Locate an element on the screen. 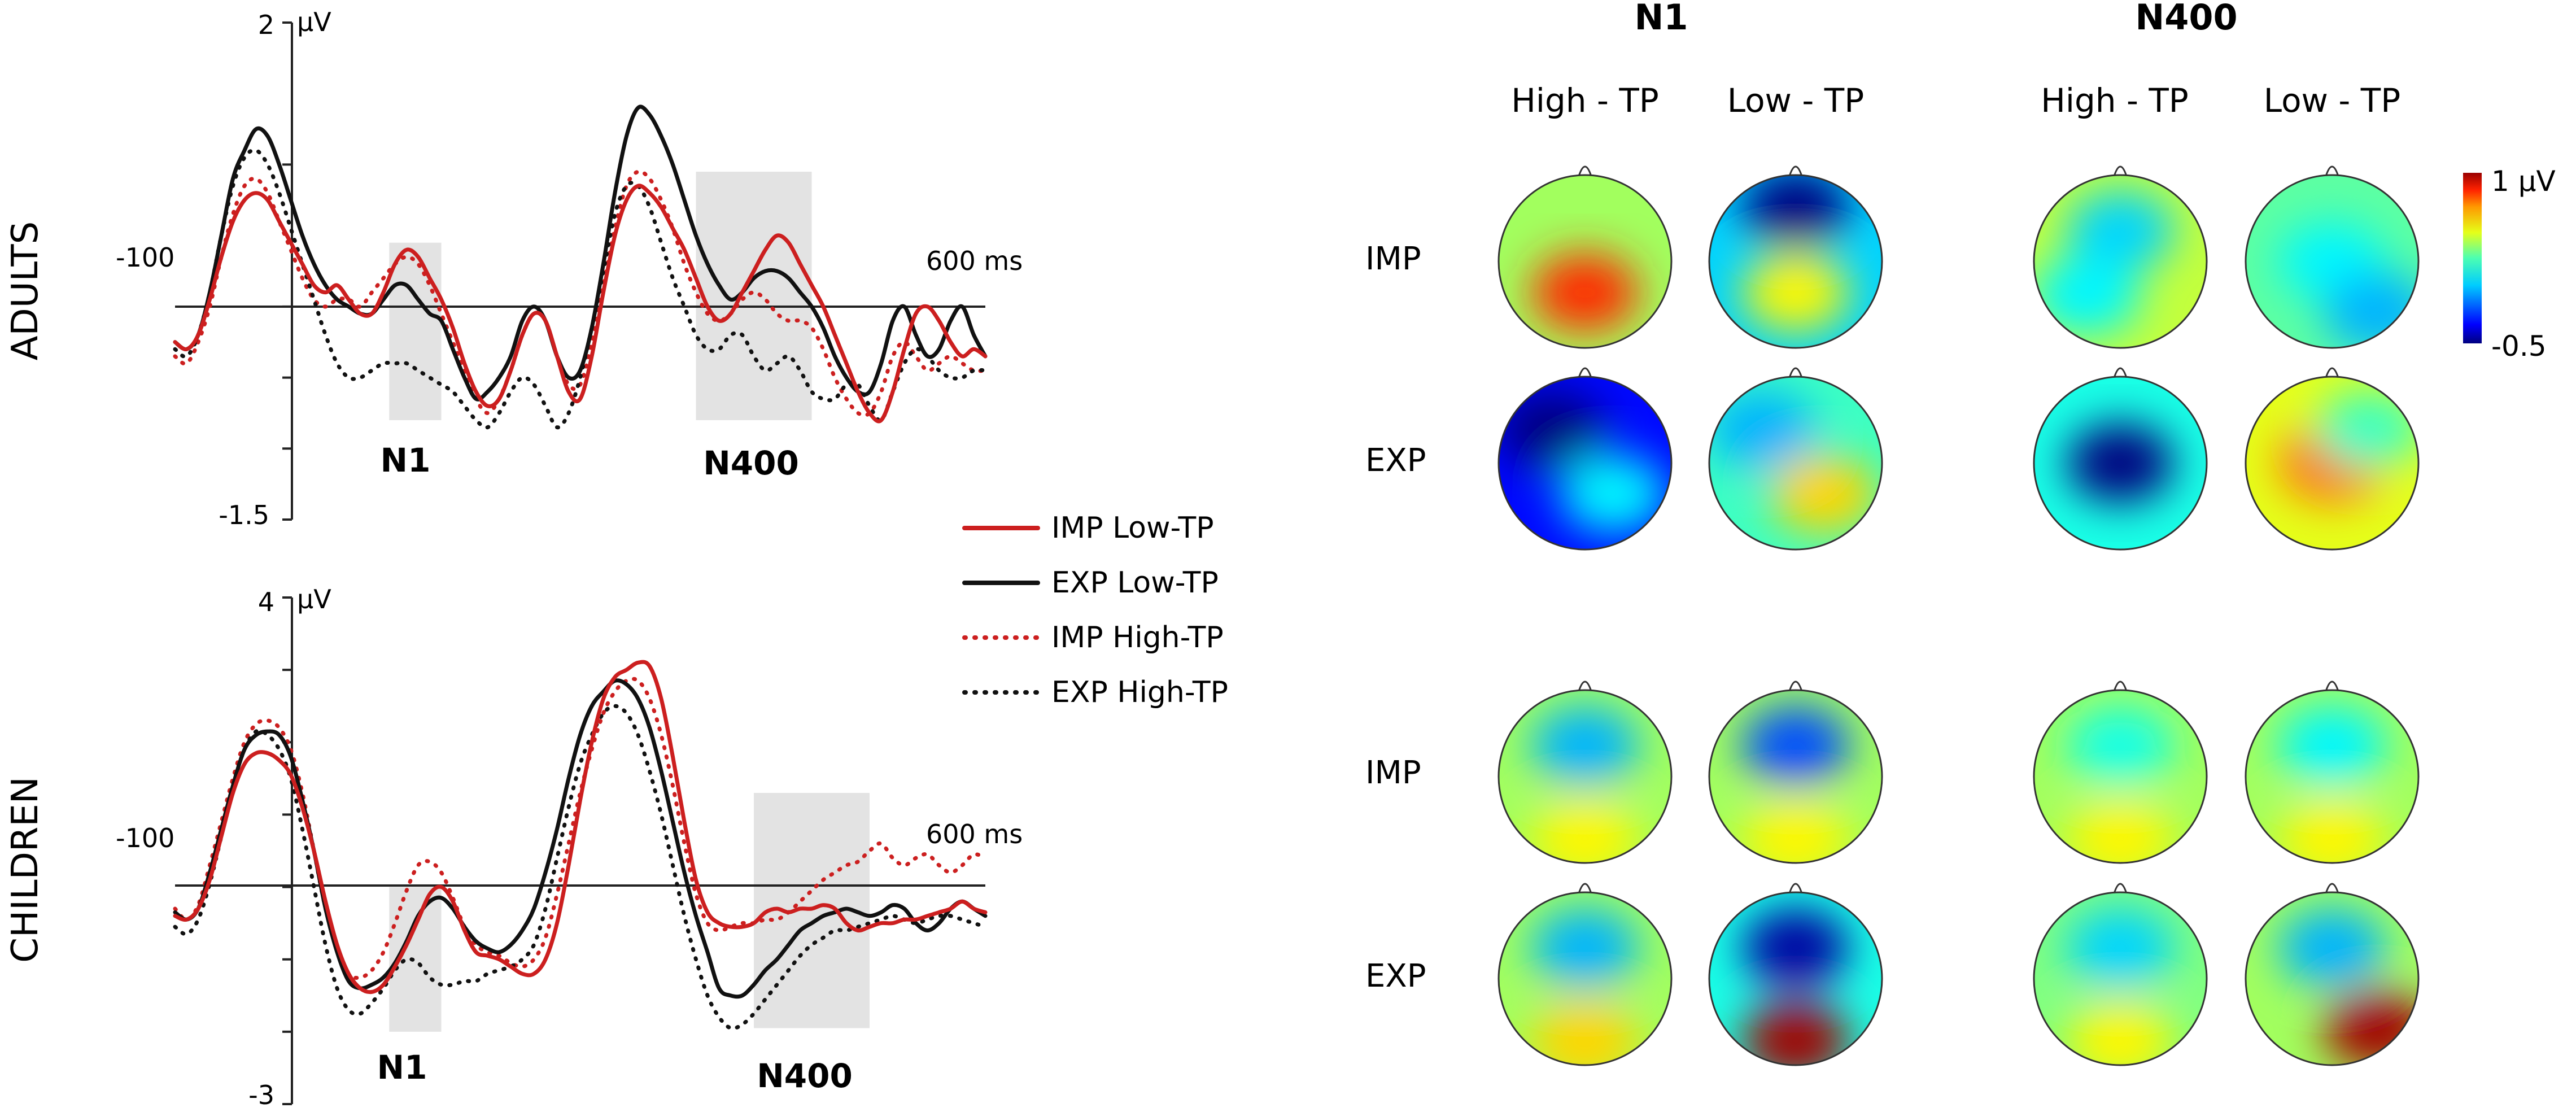  legend-label: EXP Low-TP is located at coordinates (1135, 583).